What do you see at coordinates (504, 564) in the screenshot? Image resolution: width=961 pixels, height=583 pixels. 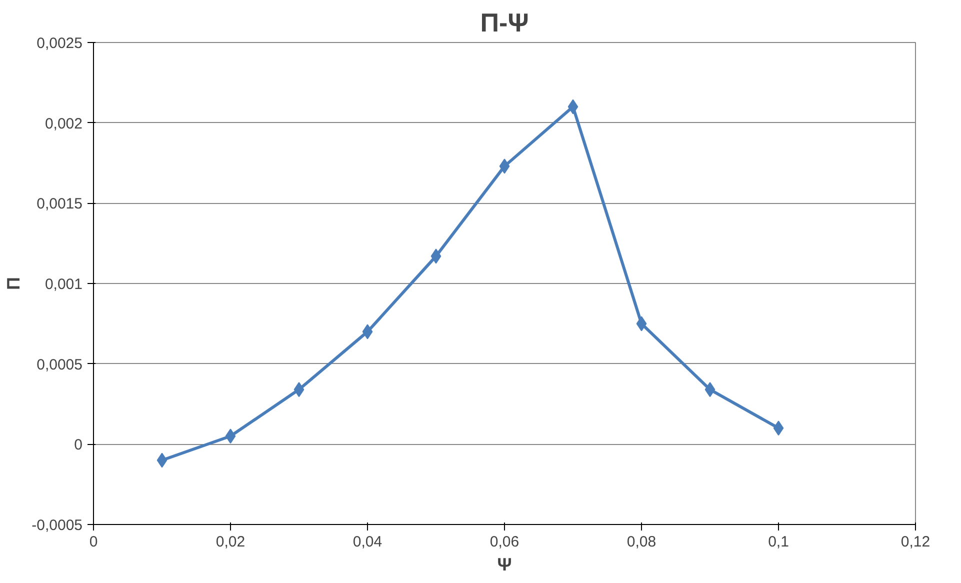 I see `x-axis-title: Ψ` at bounding box center [504, 564].